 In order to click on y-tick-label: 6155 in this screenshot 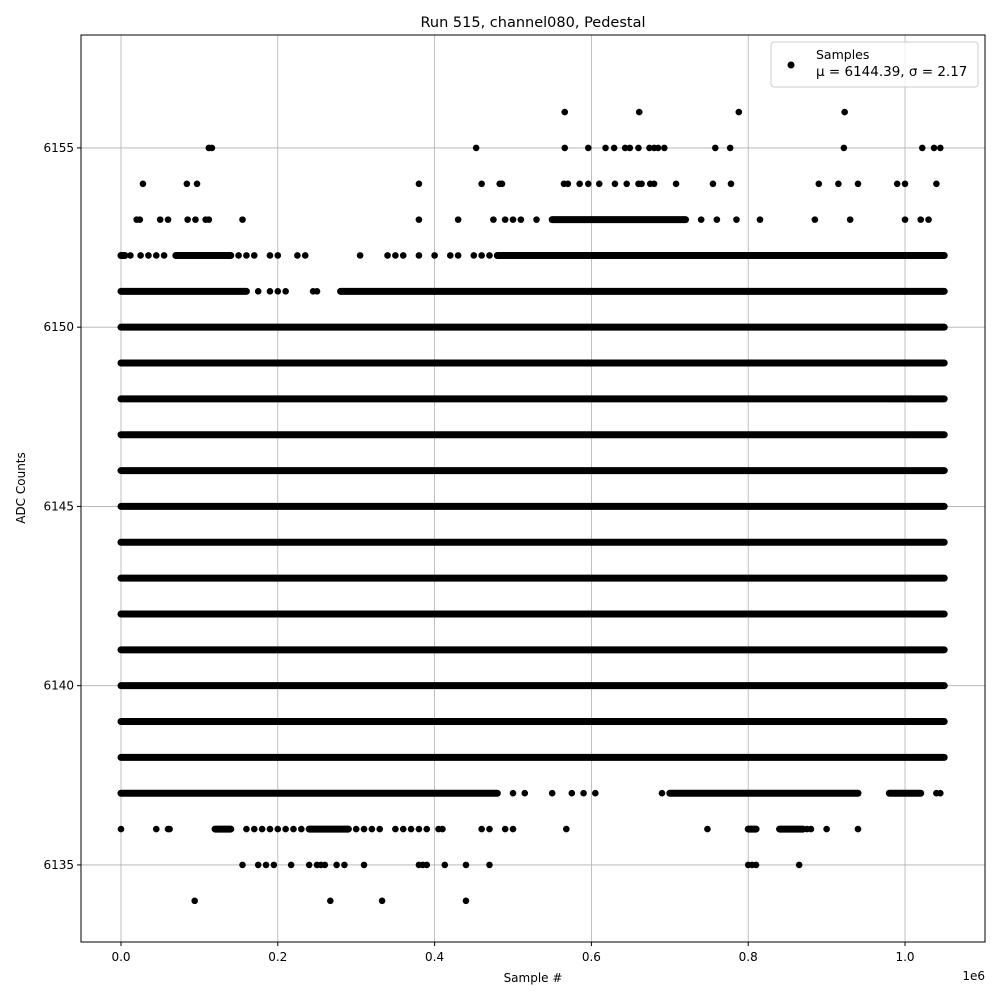, I will do `click(58, 148)`.